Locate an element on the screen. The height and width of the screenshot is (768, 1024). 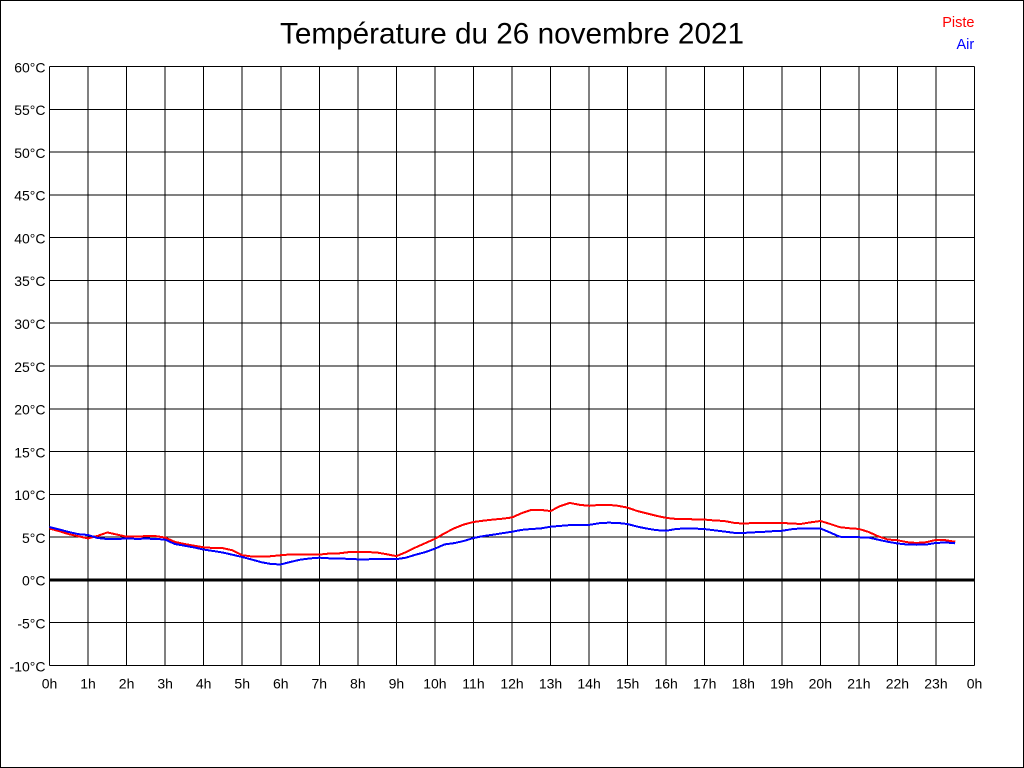
svg-text: 18h is located at coordinates (743, 684).